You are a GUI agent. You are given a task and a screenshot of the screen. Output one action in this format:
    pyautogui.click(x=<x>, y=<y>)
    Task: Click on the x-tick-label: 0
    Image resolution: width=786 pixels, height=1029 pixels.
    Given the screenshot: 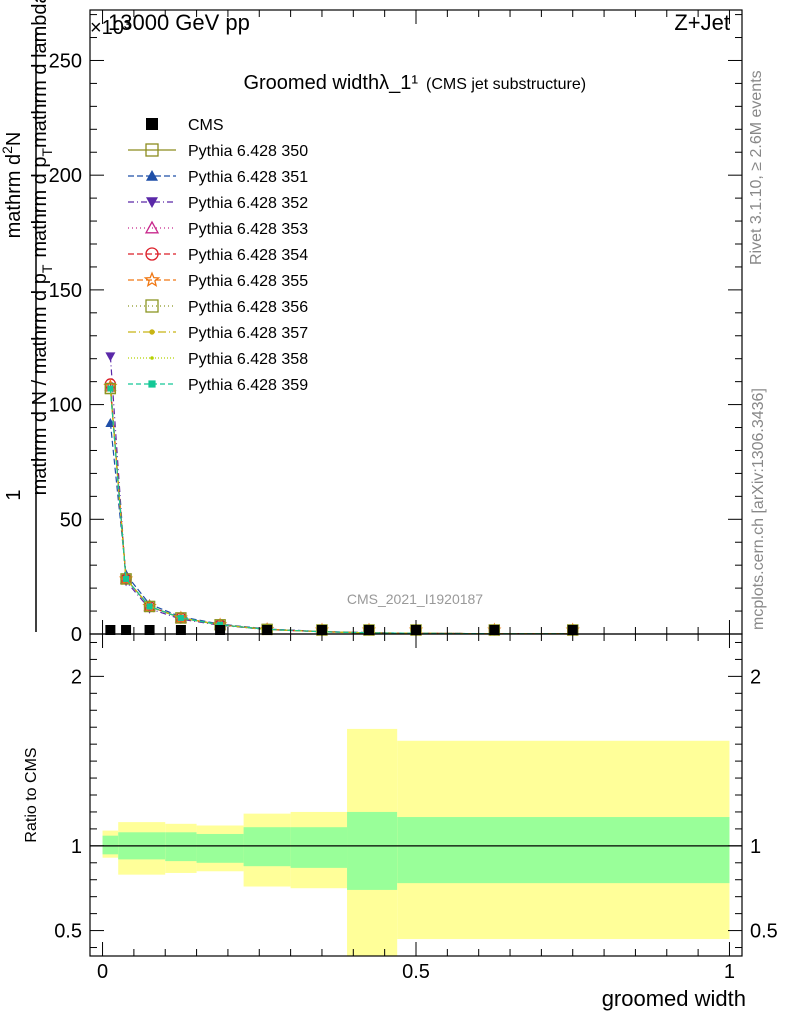 What is the action you would take?
    pyautogui.click(x=102, y=972)
    